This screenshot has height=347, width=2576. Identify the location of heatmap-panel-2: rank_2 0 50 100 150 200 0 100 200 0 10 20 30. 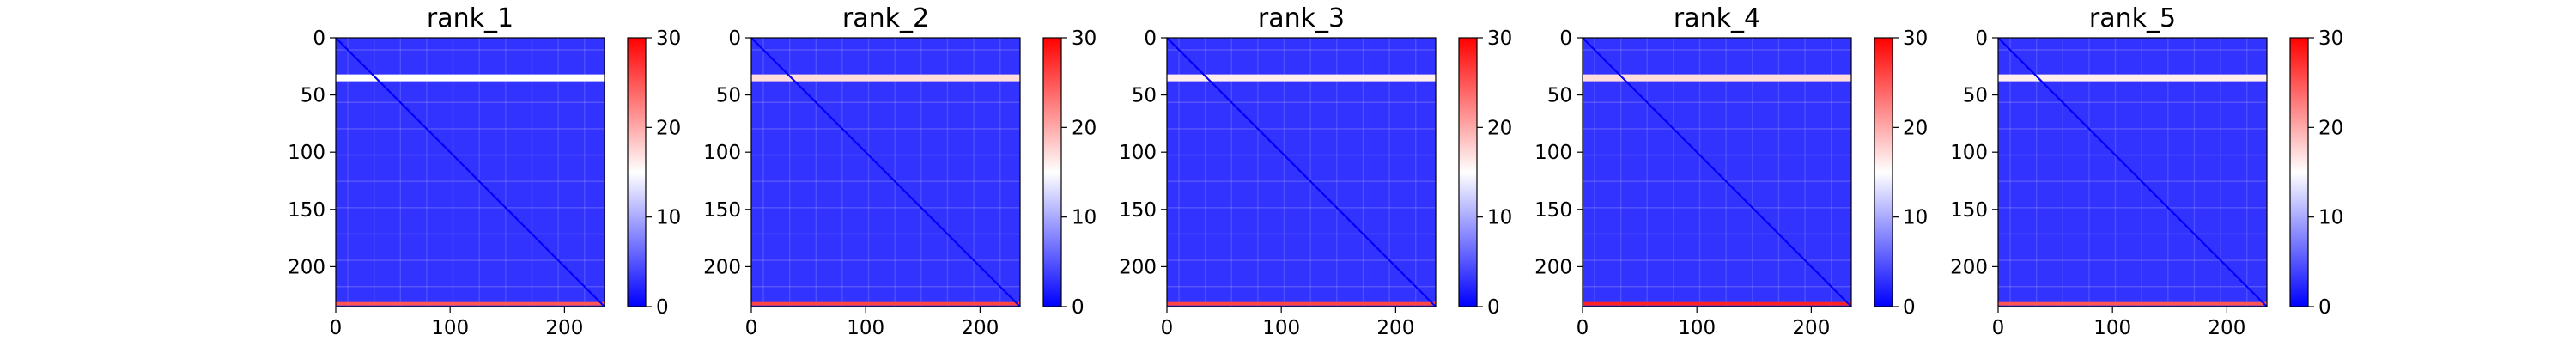
(900, 171).